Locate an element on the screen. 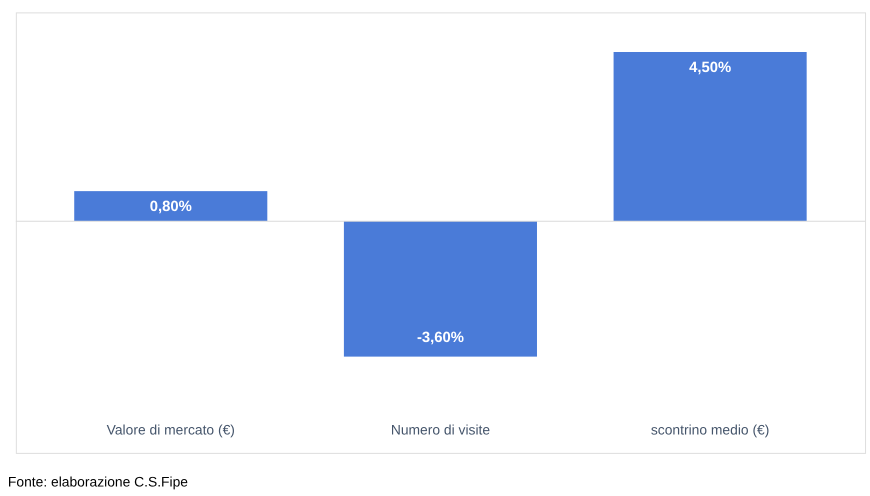 This screenshot has width=870, height=496. x-tick-label: Valore di mercato (€) is located at coordinates (170, 430).